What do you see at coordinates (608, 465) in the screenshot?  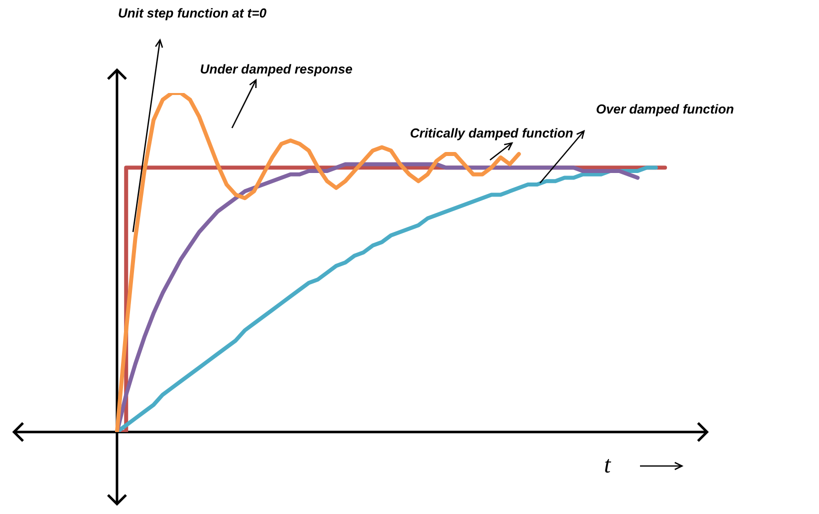 I see `x-axis-title: t` at bounding box center [608, 465].